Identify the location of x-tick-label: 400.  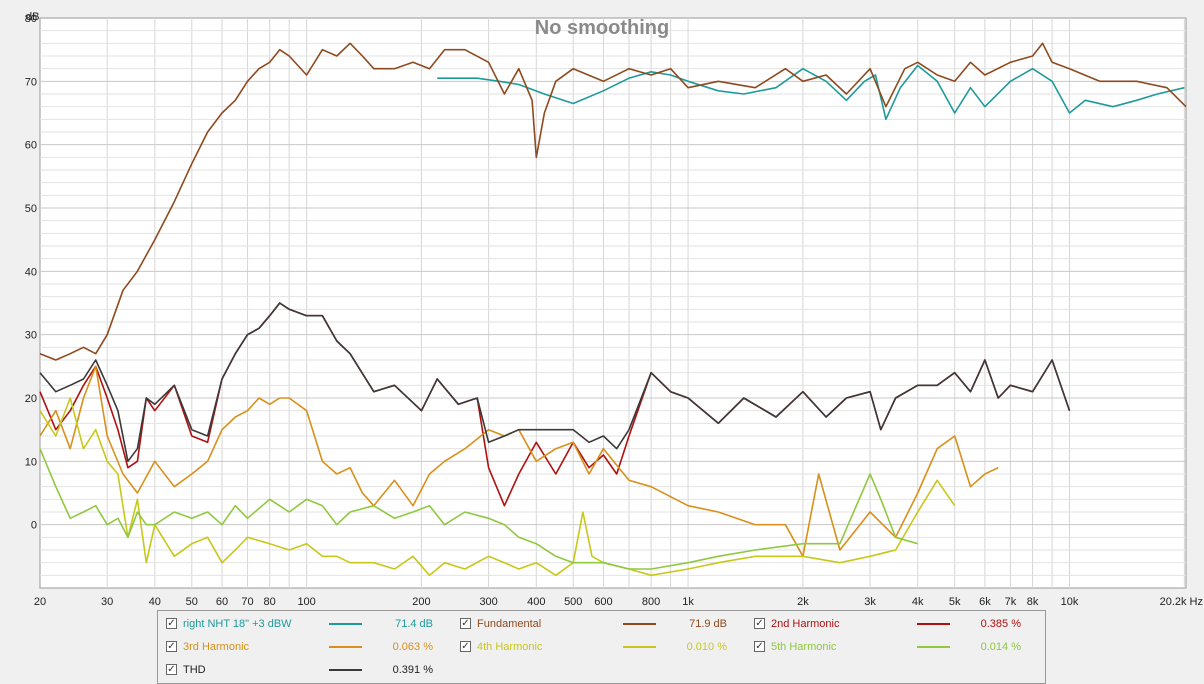
(536, 602).